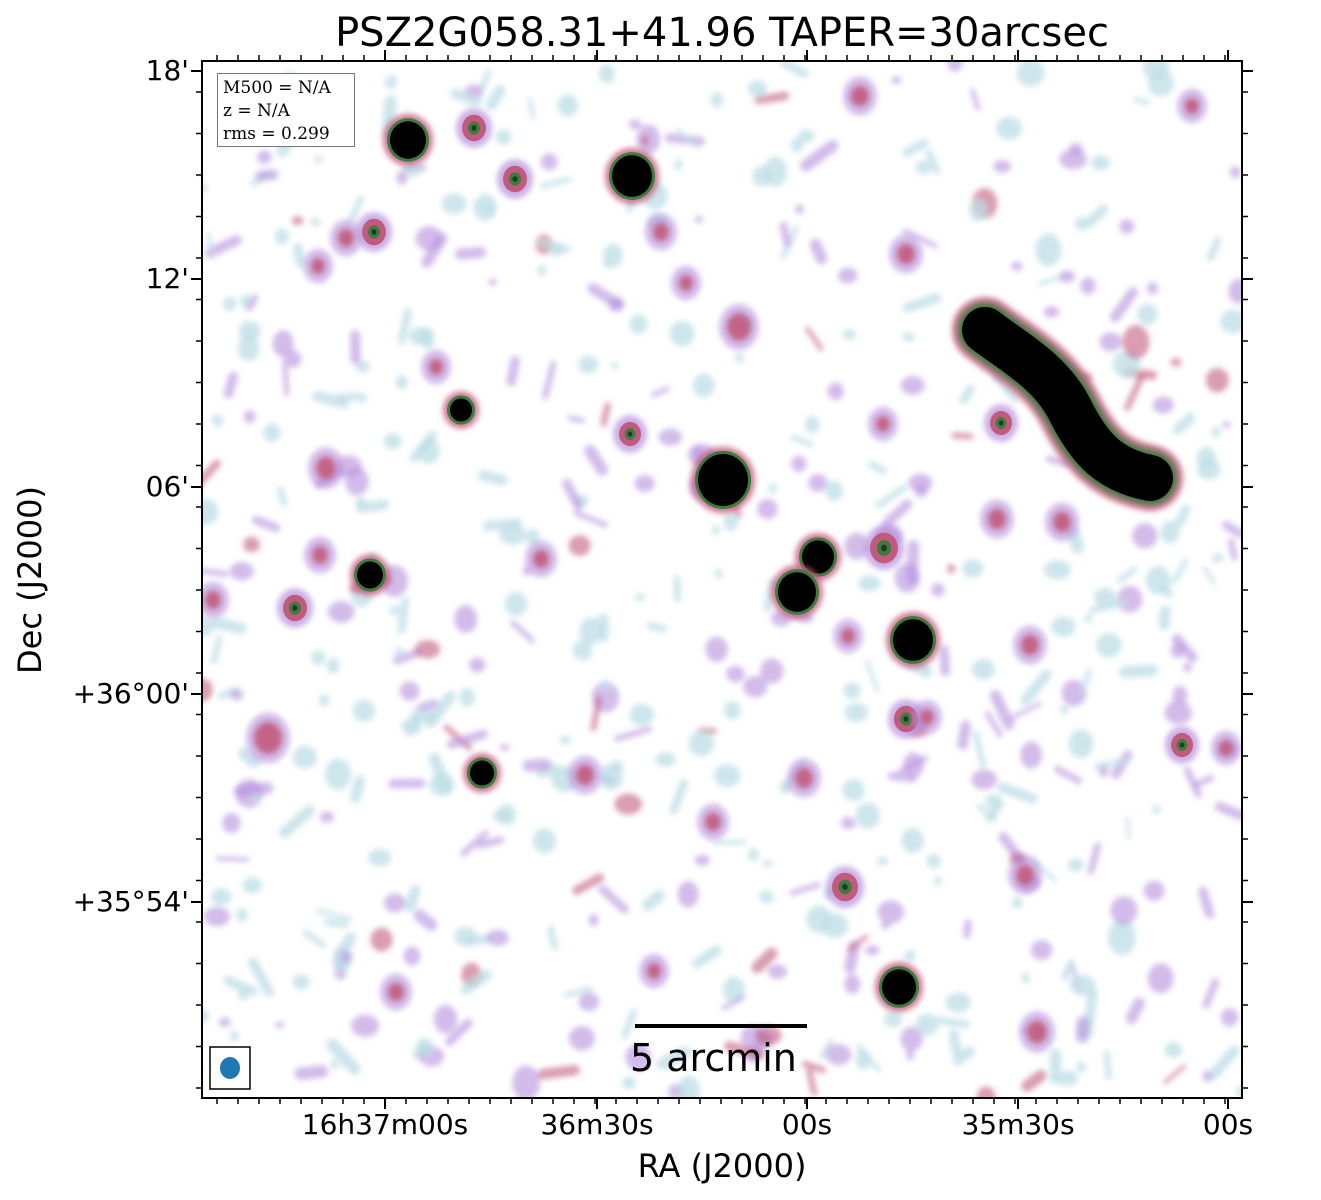 The image size is (1321, 1200). Describe the element at coordinates (722, 1166) in the screenshot. I see `x-axis-label: RA (J2000)` at that location.